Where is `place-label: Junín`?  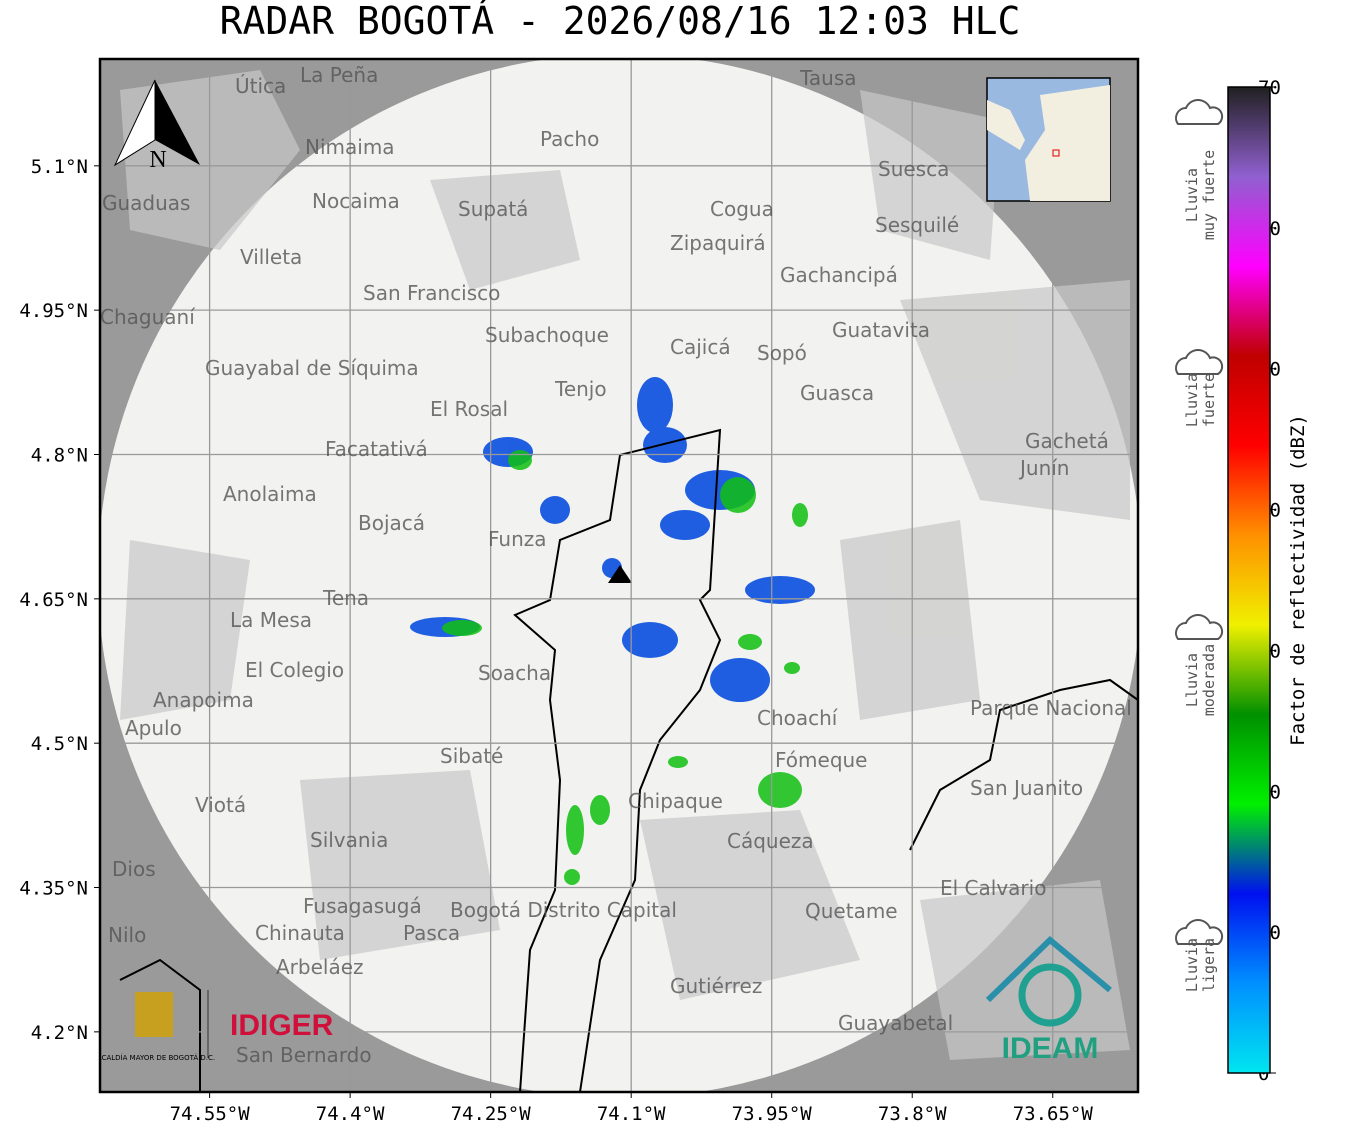 place-label: Junín is located at coordinates (1043, 468).